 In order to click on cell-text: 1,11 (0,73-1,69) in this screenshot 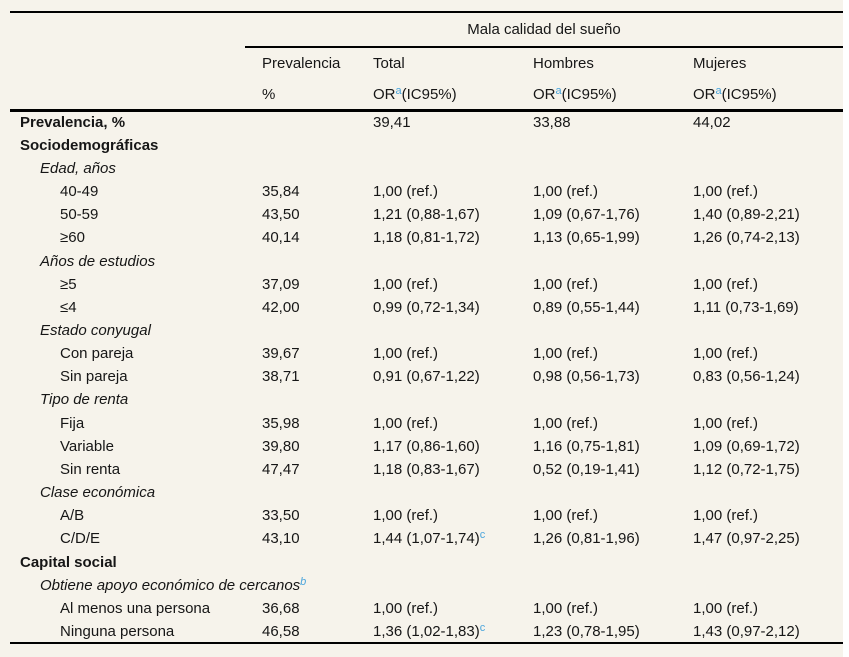, I will do `click(746, 307)`.